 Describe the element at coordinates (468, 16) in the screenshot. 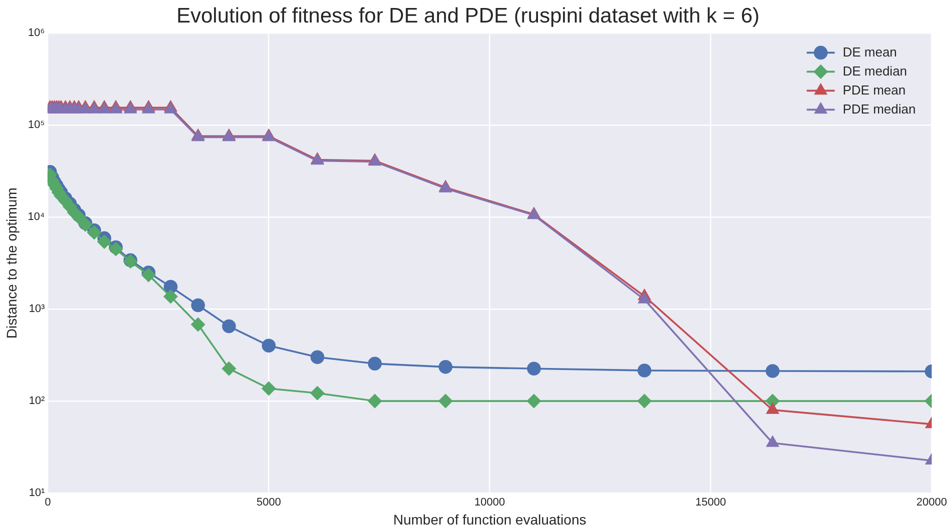

I see `chart-title: Evolution of fitness for DE and PDE (ruspini dataset with k = 6)` at that location.